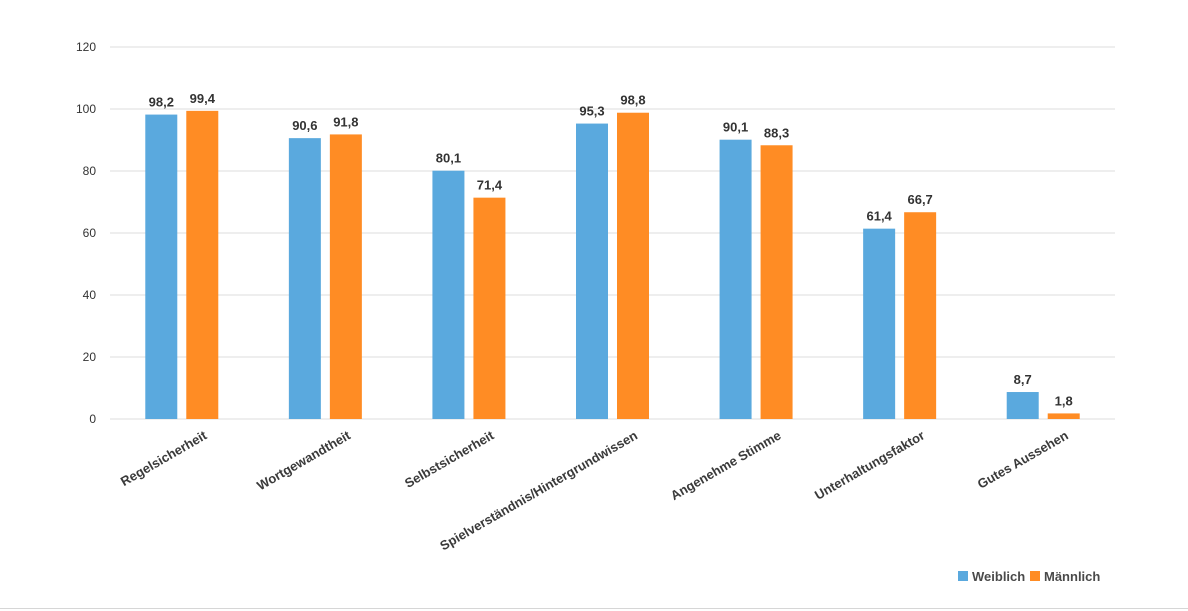  Describe the element at coordinates (594, 608) in the screenshot. I see `bottom-divider` at that location.